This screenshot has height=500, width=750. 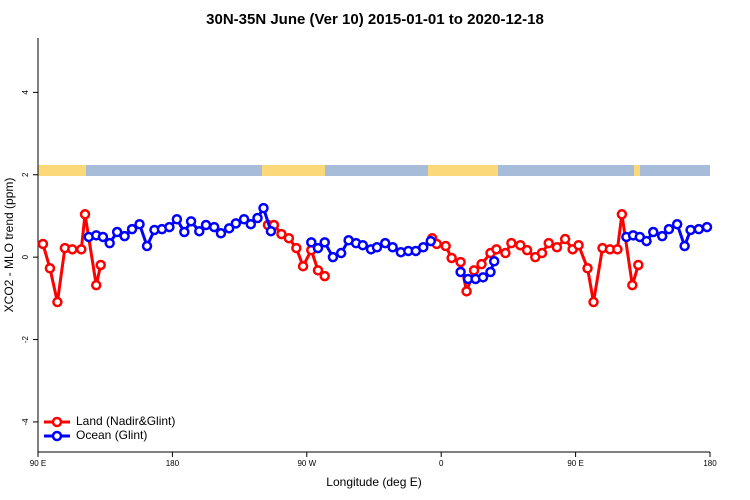 I want to click on land-mask-strip, so click(x=374, y=170).